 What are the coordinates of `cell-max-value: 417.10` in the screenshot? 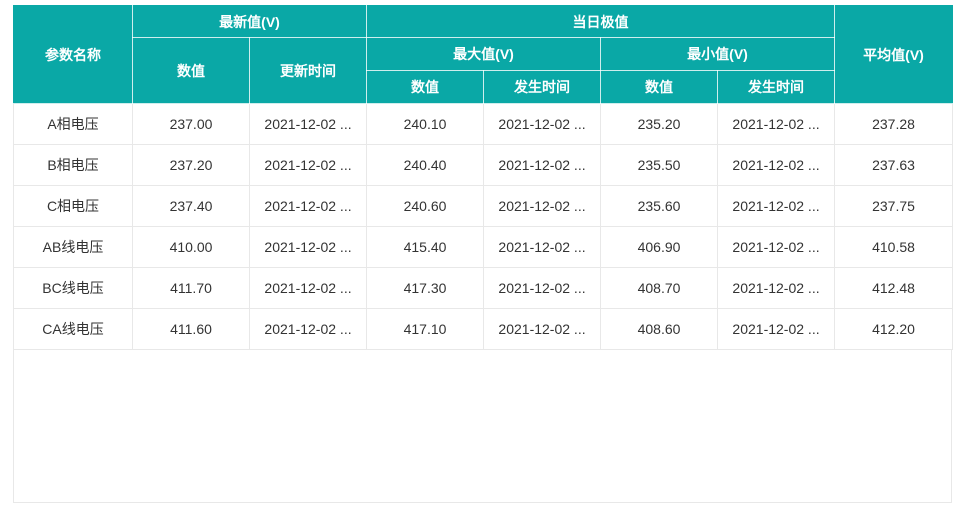 It's located at (425, 329).